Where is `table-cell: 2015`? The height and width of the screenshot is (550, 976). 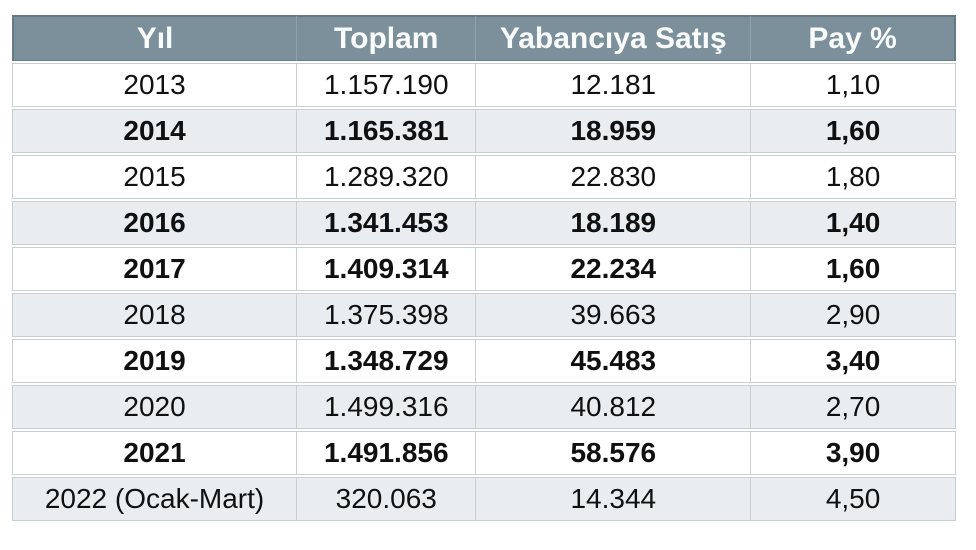
table-cell: 2015 is located at coordinates (155, 177).